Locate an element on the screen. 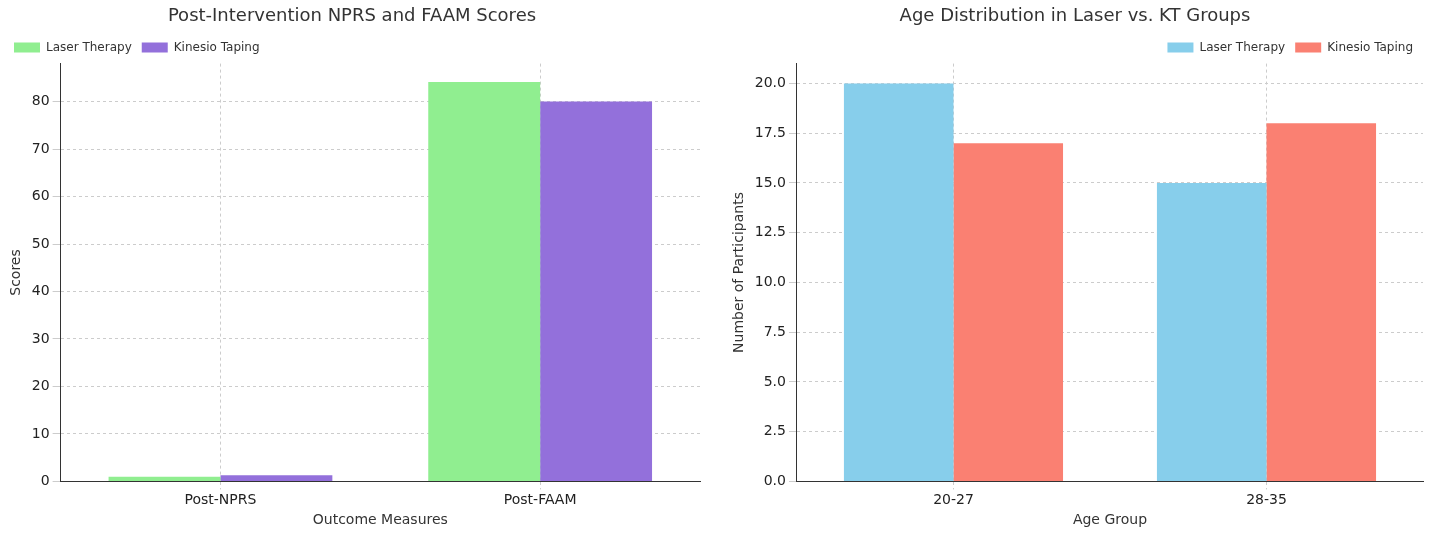 This screenshot has height=533, width=1437. y-tick-label: 17.5 is located at coordinates (770, 131).